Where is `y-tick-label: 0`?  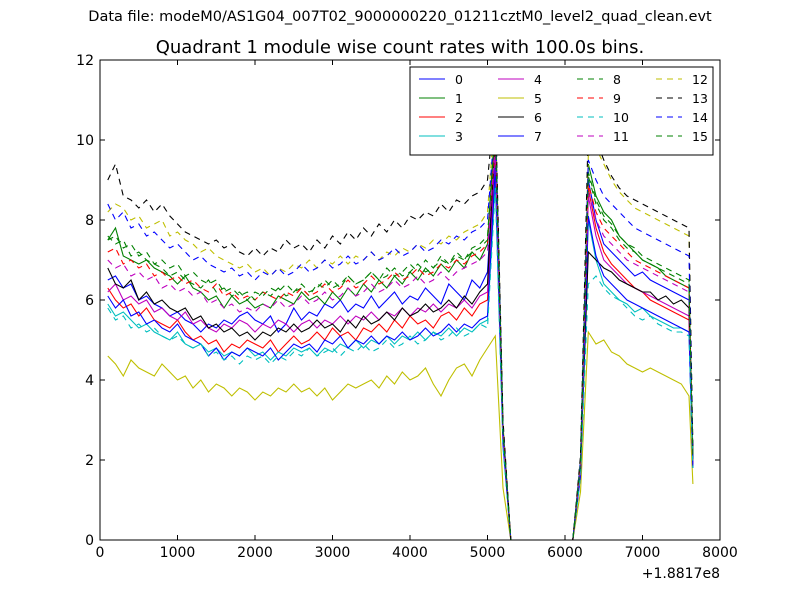 y-tick-label: 0 is located at coordinates (89, 541).